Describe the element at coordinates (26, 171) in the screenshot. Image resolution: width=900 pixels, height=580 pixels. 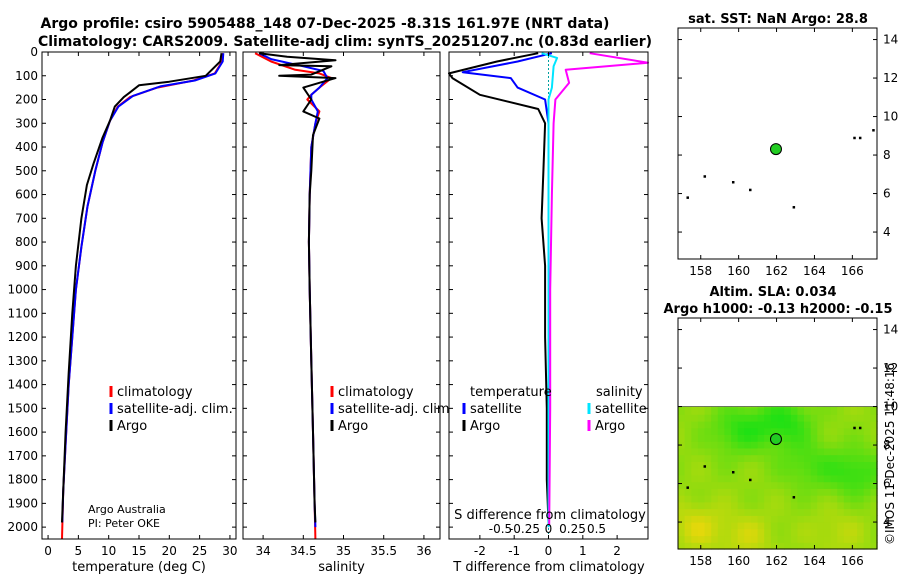
I see `depth-tick-label: 500` at that location.